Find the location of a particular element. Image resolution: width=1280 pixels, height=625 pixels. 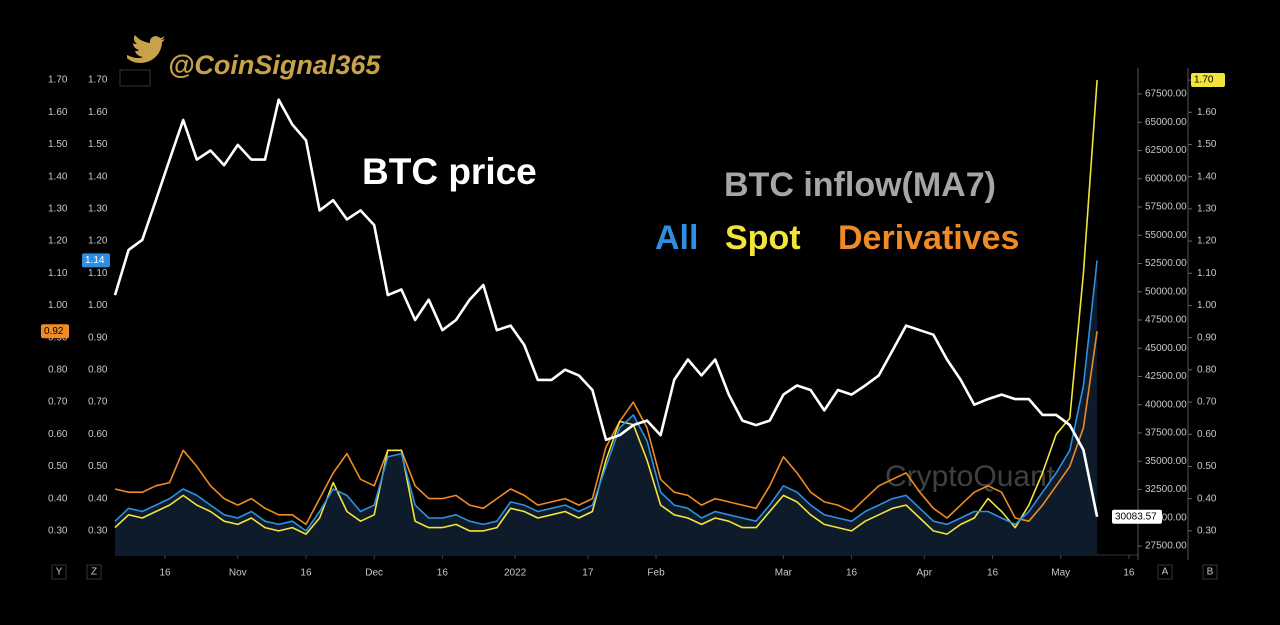

control: A is located at coordinates (1165, 572).